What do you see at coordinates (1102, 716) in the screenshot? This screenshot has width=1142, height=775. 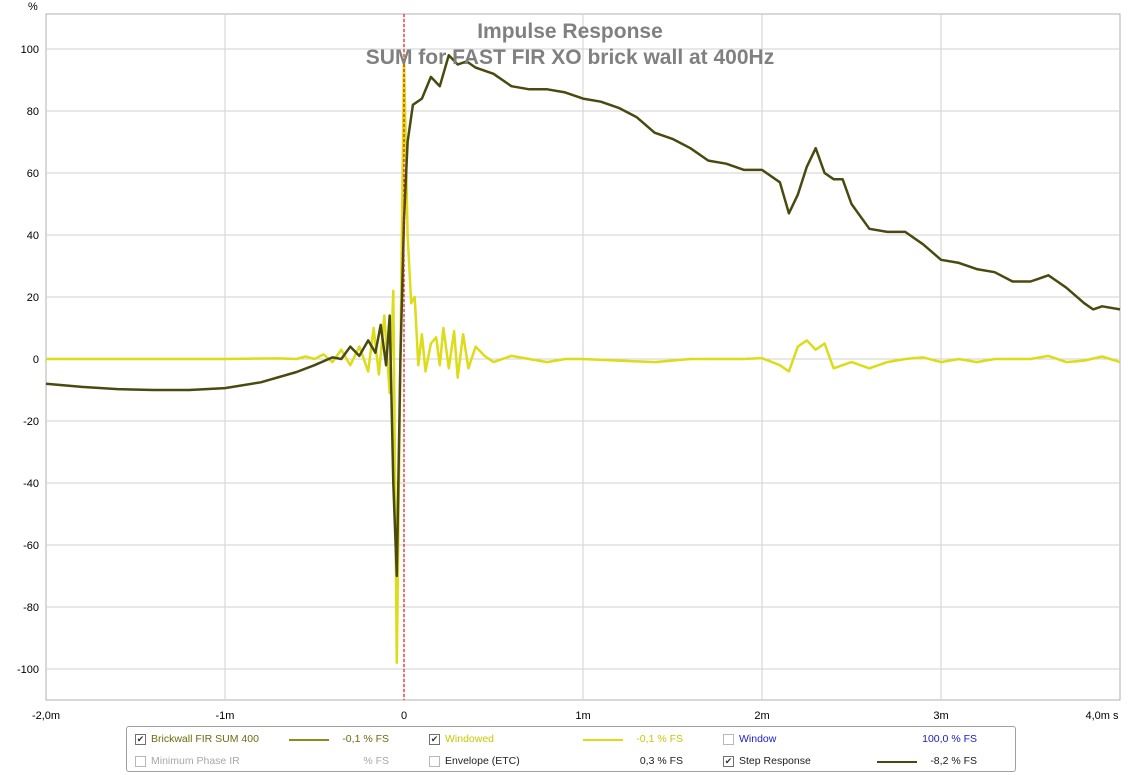 I see `x-tick-label: 4,0m s` at bounding box center [1102, 716].